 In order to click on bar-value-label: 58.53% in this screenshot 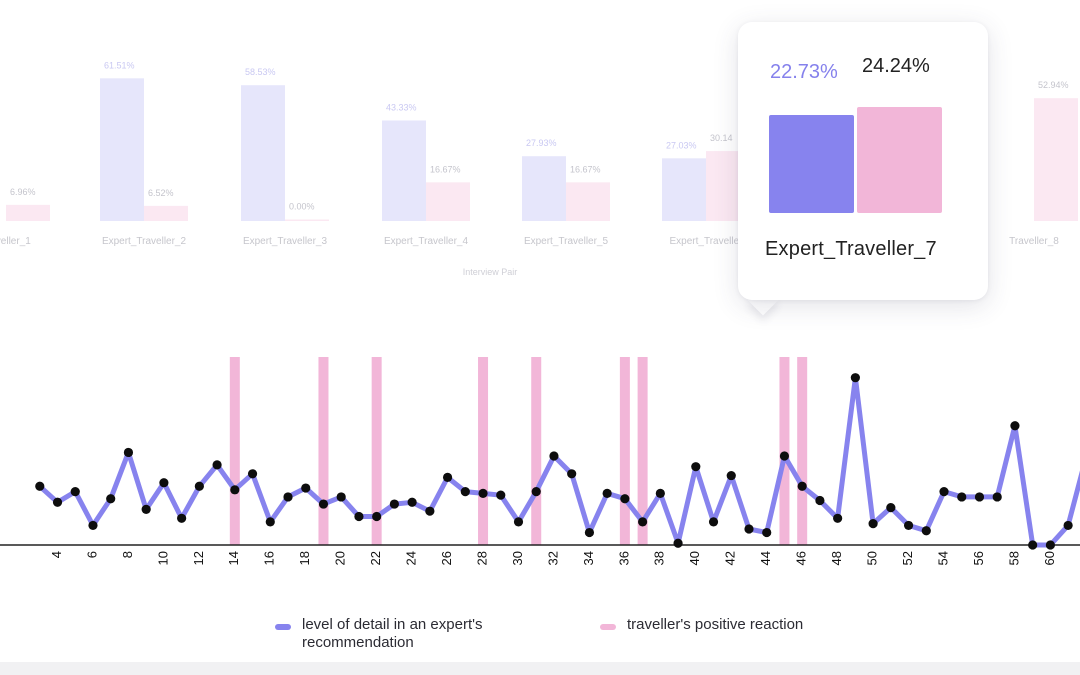, I will do `click(260, 72)`.